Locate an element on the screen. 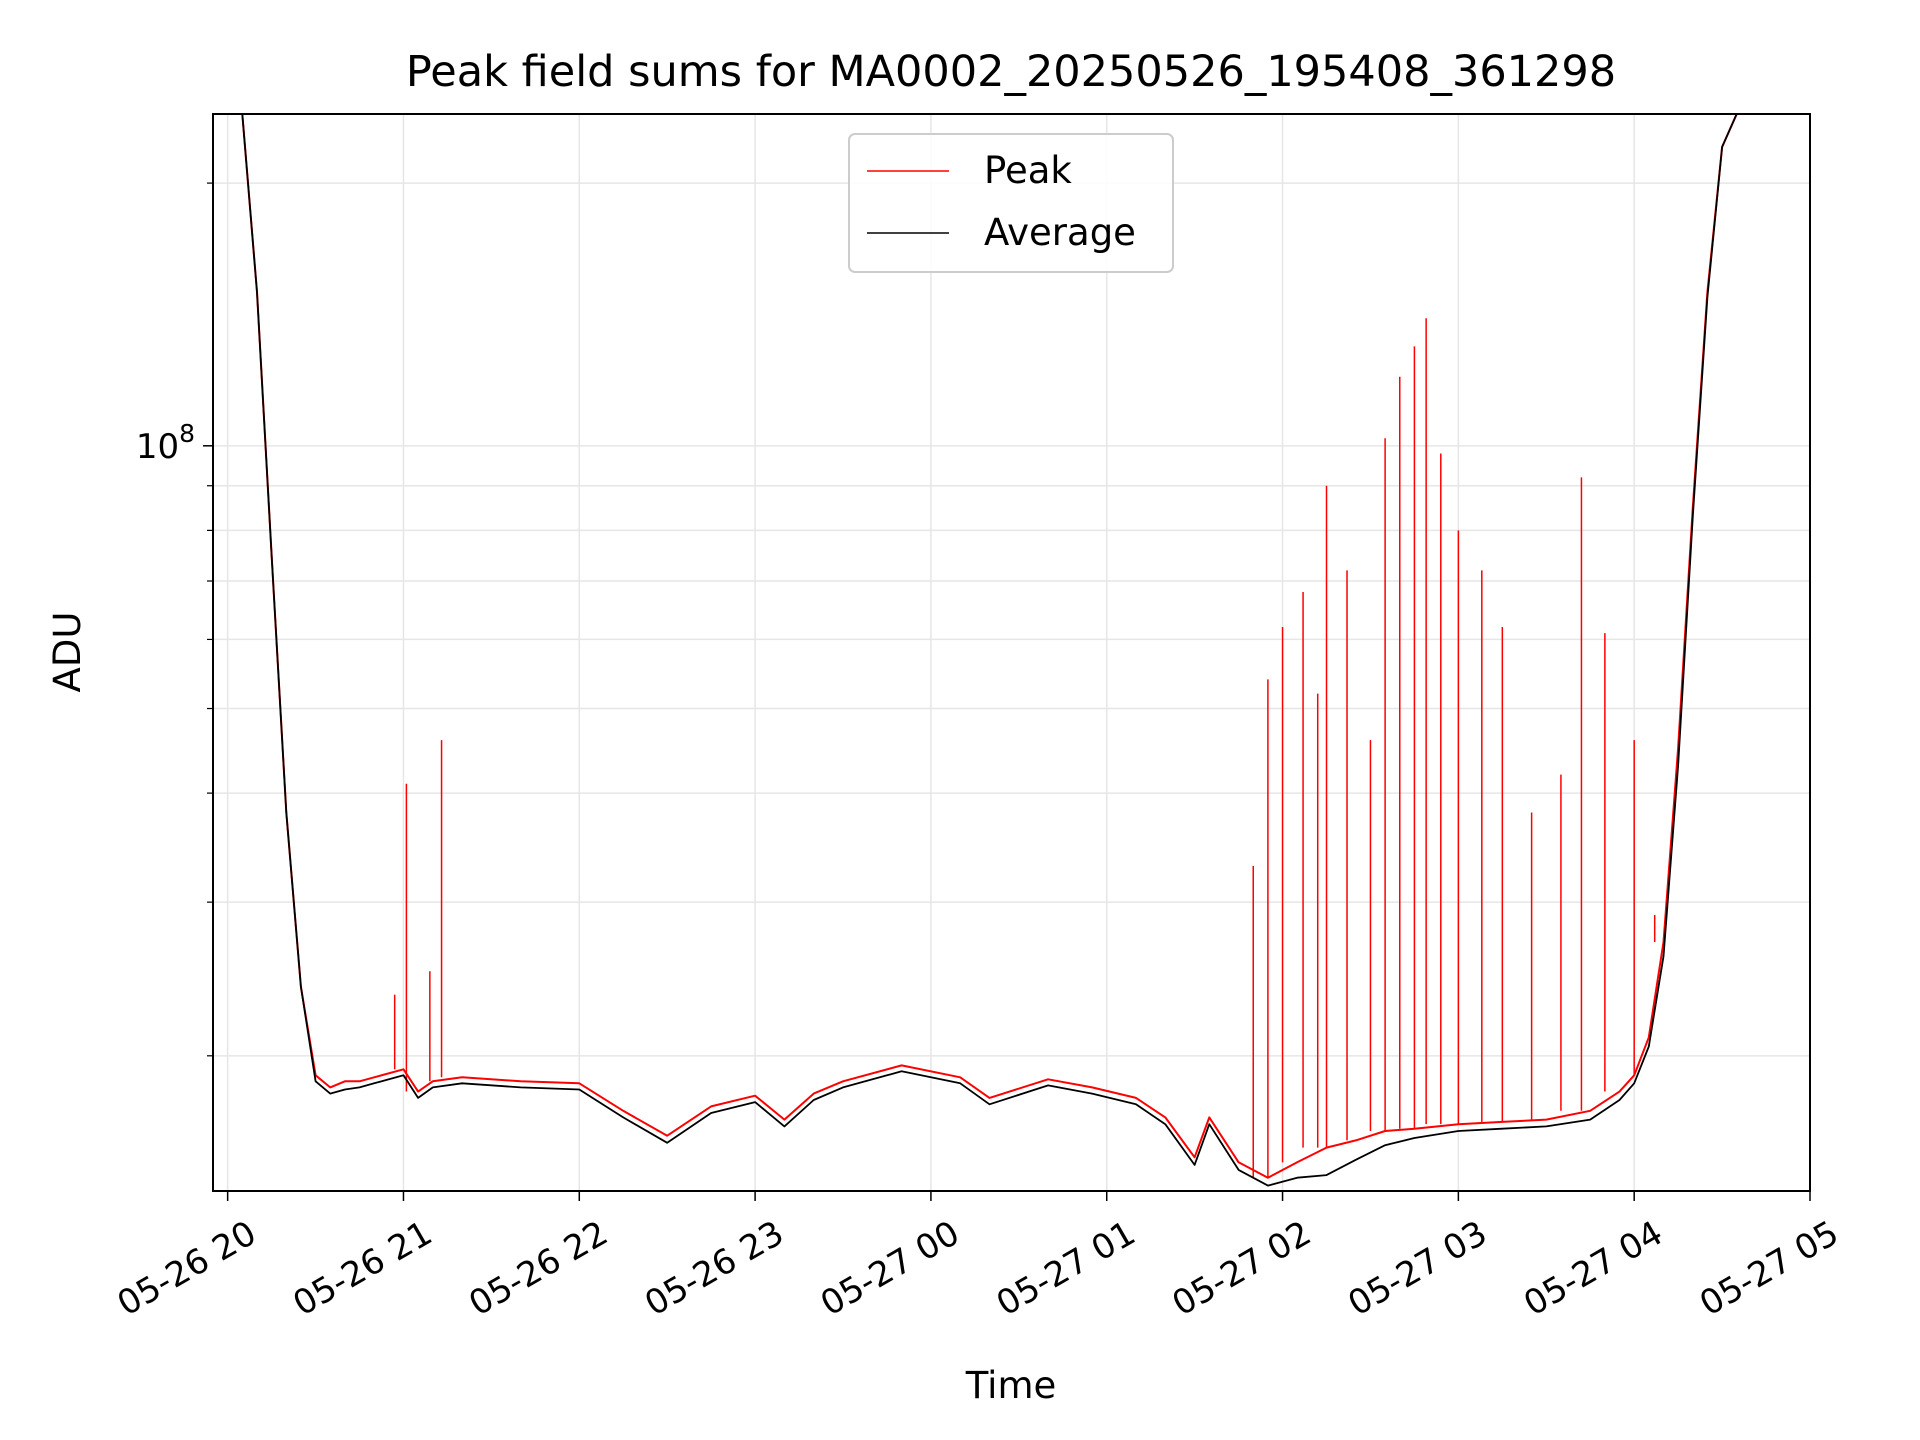 Image resolution: width=1920 pixels, height=1440 pixels. legend-average-label: Average is located at coordinates (1060, 232).